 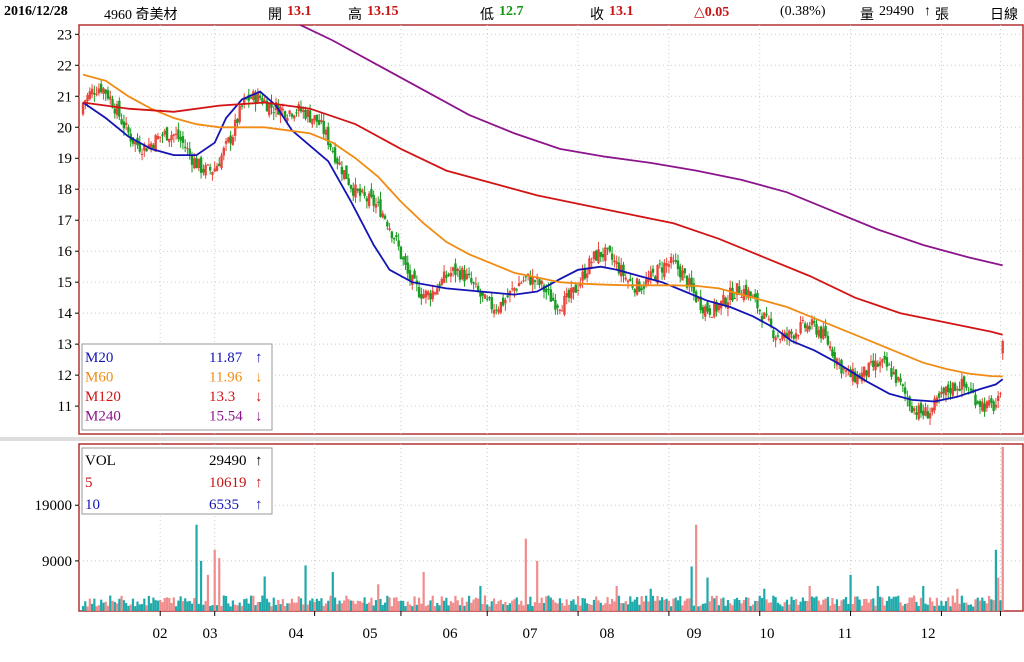 I want to click on price-tick-label: 20, so click(x=64, y=128).